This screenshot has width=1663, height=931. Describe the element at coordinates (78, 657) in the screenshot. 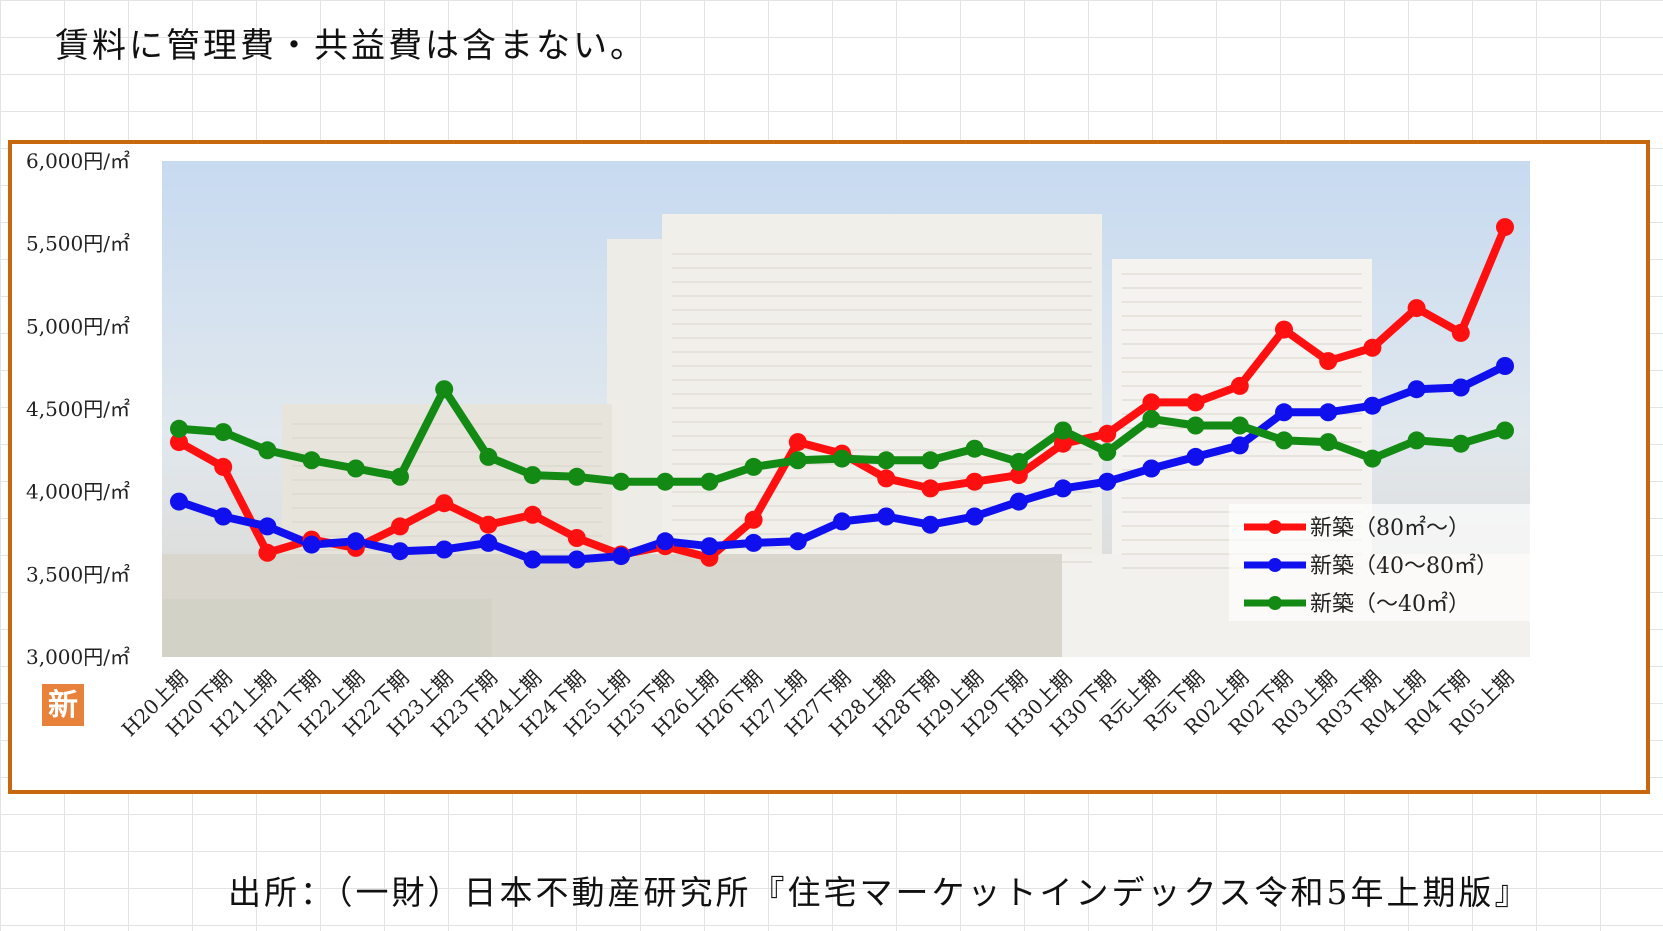

I see `y-tick-label: 3,000円/㎡` at that location.